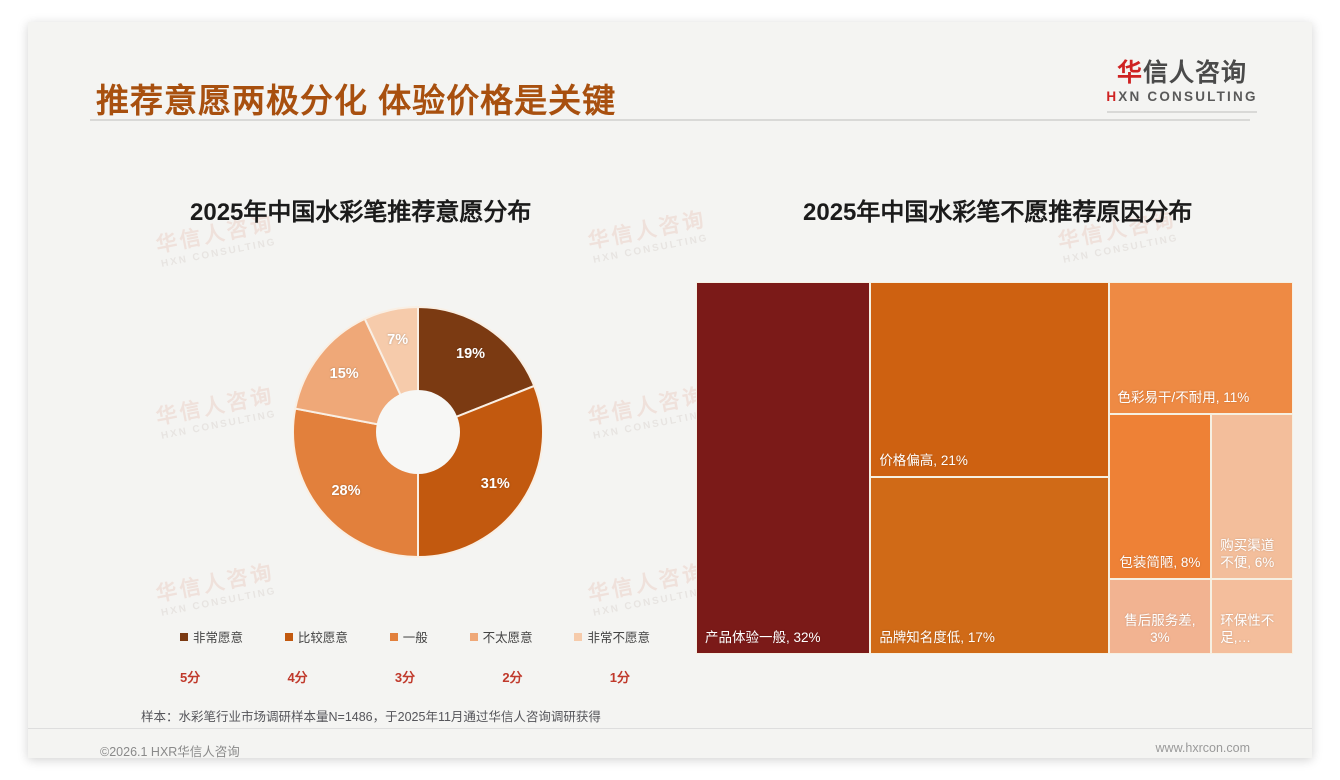 This screenshot has height=780, width=1340. What do you see at coordinates (471, 353) in the screenshot?
I see `donut-slice-label: 19%` at bounding box center [471, 353].